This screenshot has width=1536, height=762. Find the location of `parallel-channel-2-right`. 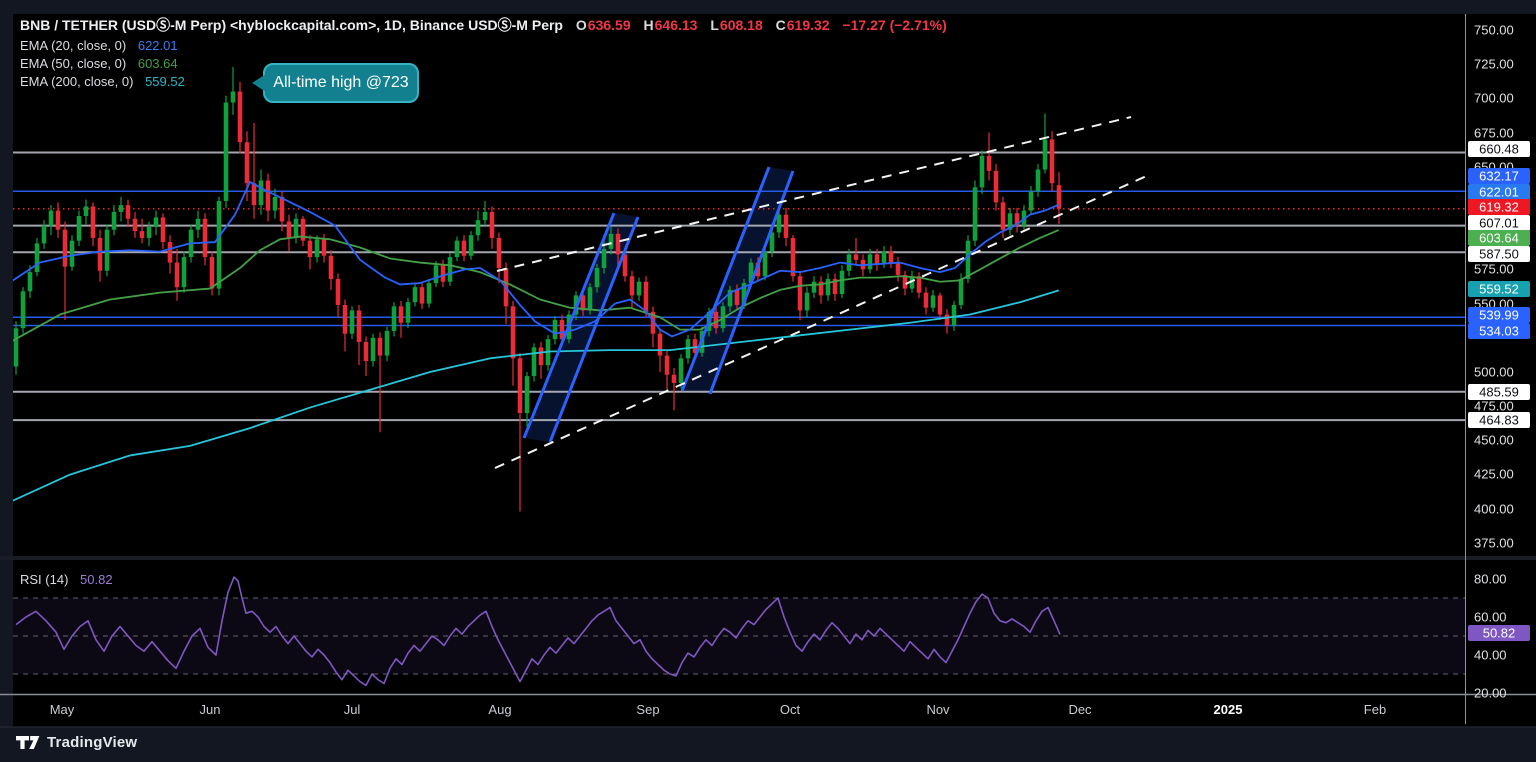

parallel-channel-2-right is located at coordinates (751, 282).